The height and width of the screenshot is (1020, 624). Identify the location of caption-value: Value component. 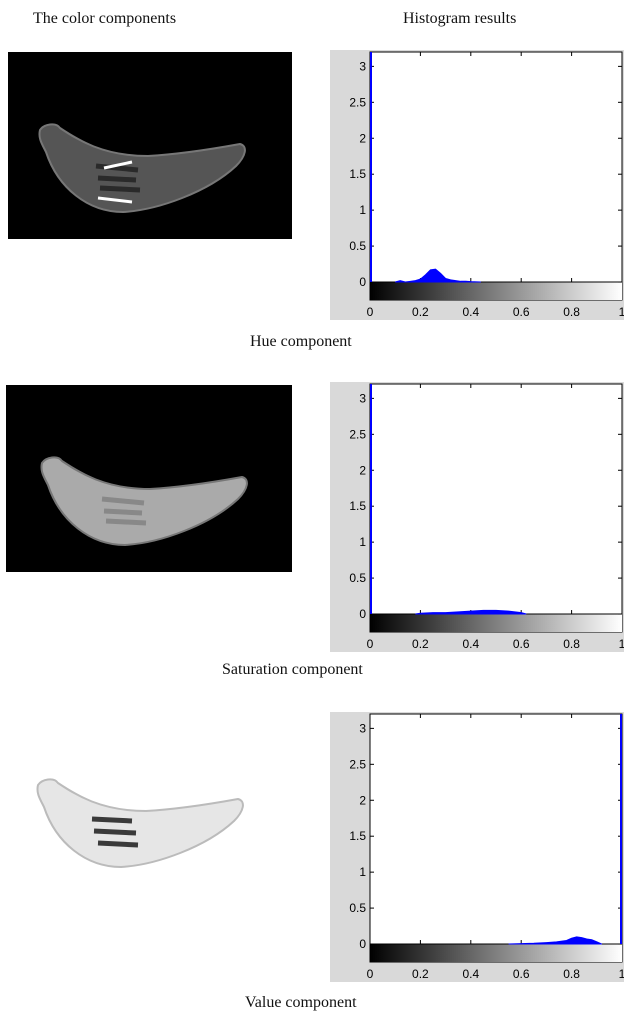
(301, 1002).